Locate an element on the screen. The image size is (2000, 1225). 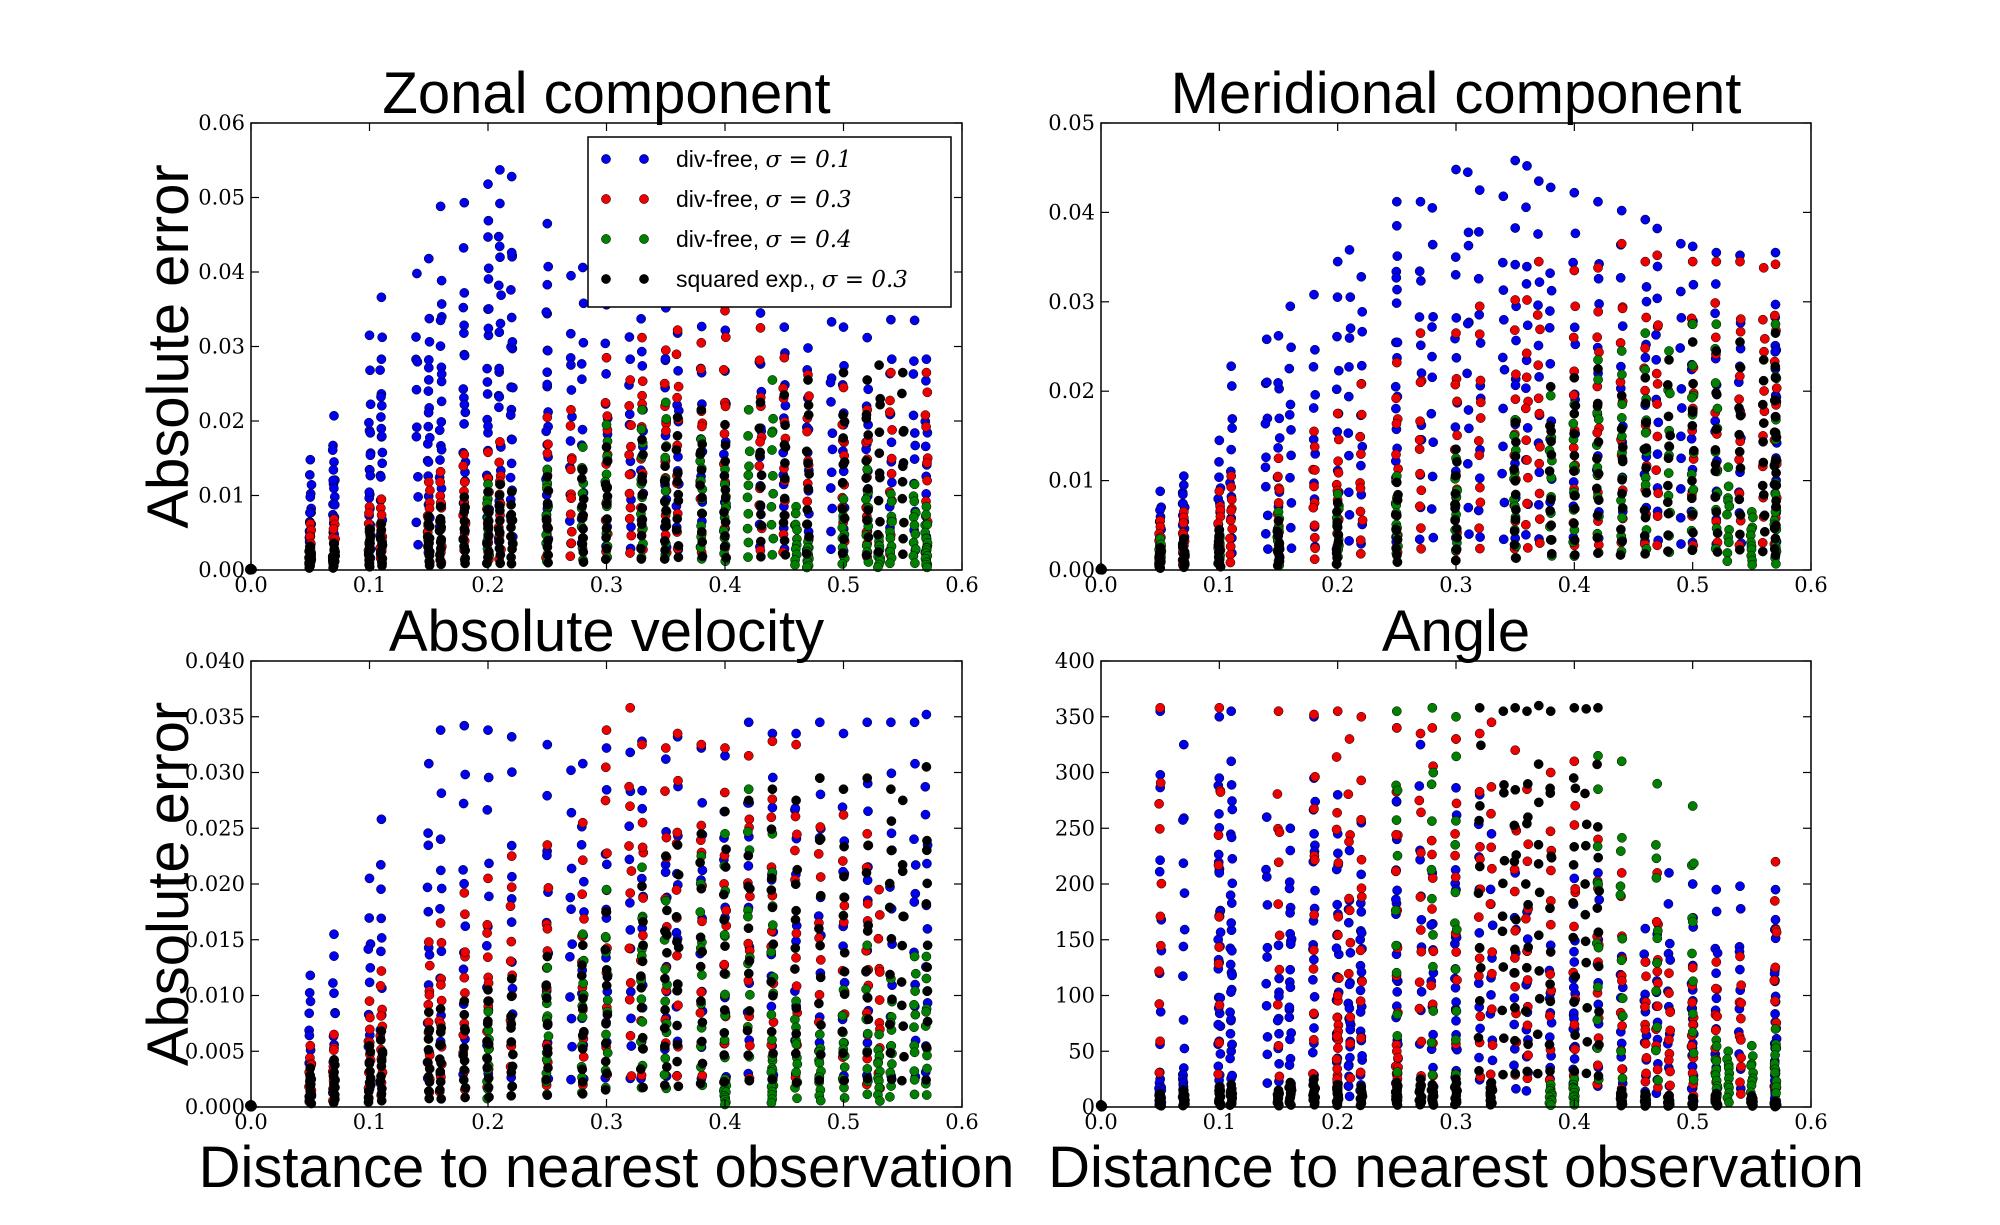
x-tick-label: 0.6 is located at coordinates (961, 585).